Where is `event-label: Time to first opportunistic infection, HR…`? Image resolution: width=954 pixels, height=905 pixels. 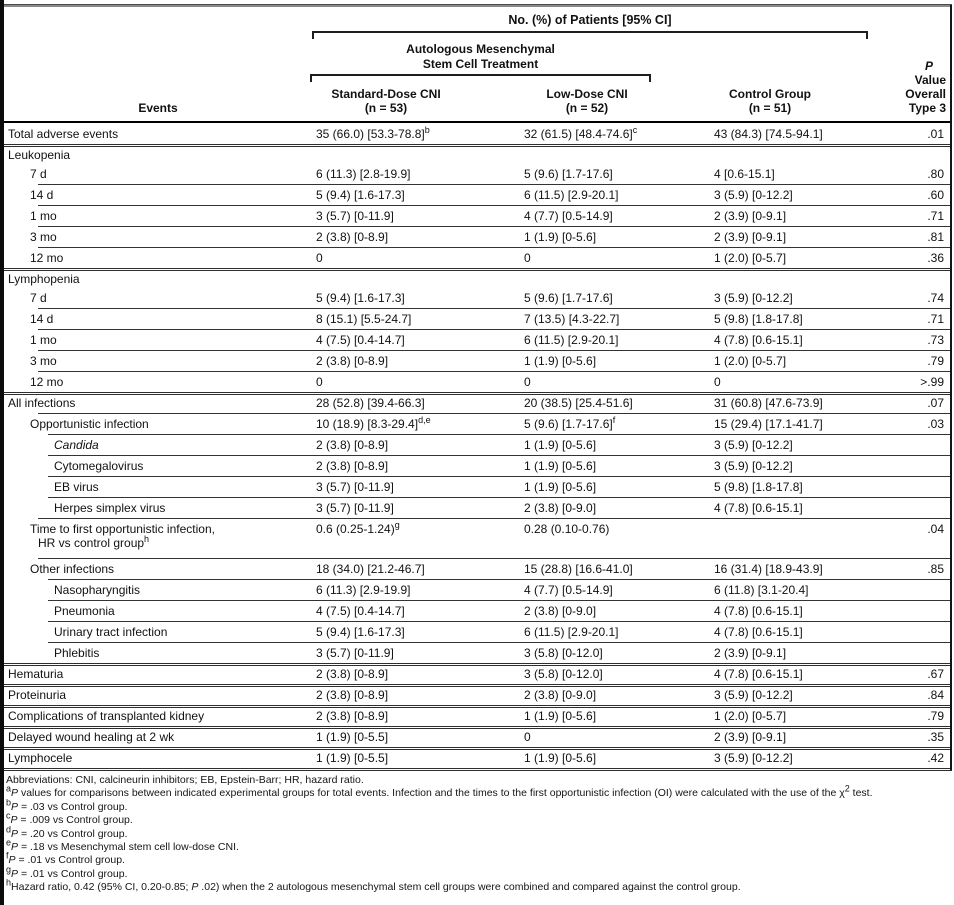
event-label: Time to first opportunistic infection, HR… is located at coordinates (122, 536).